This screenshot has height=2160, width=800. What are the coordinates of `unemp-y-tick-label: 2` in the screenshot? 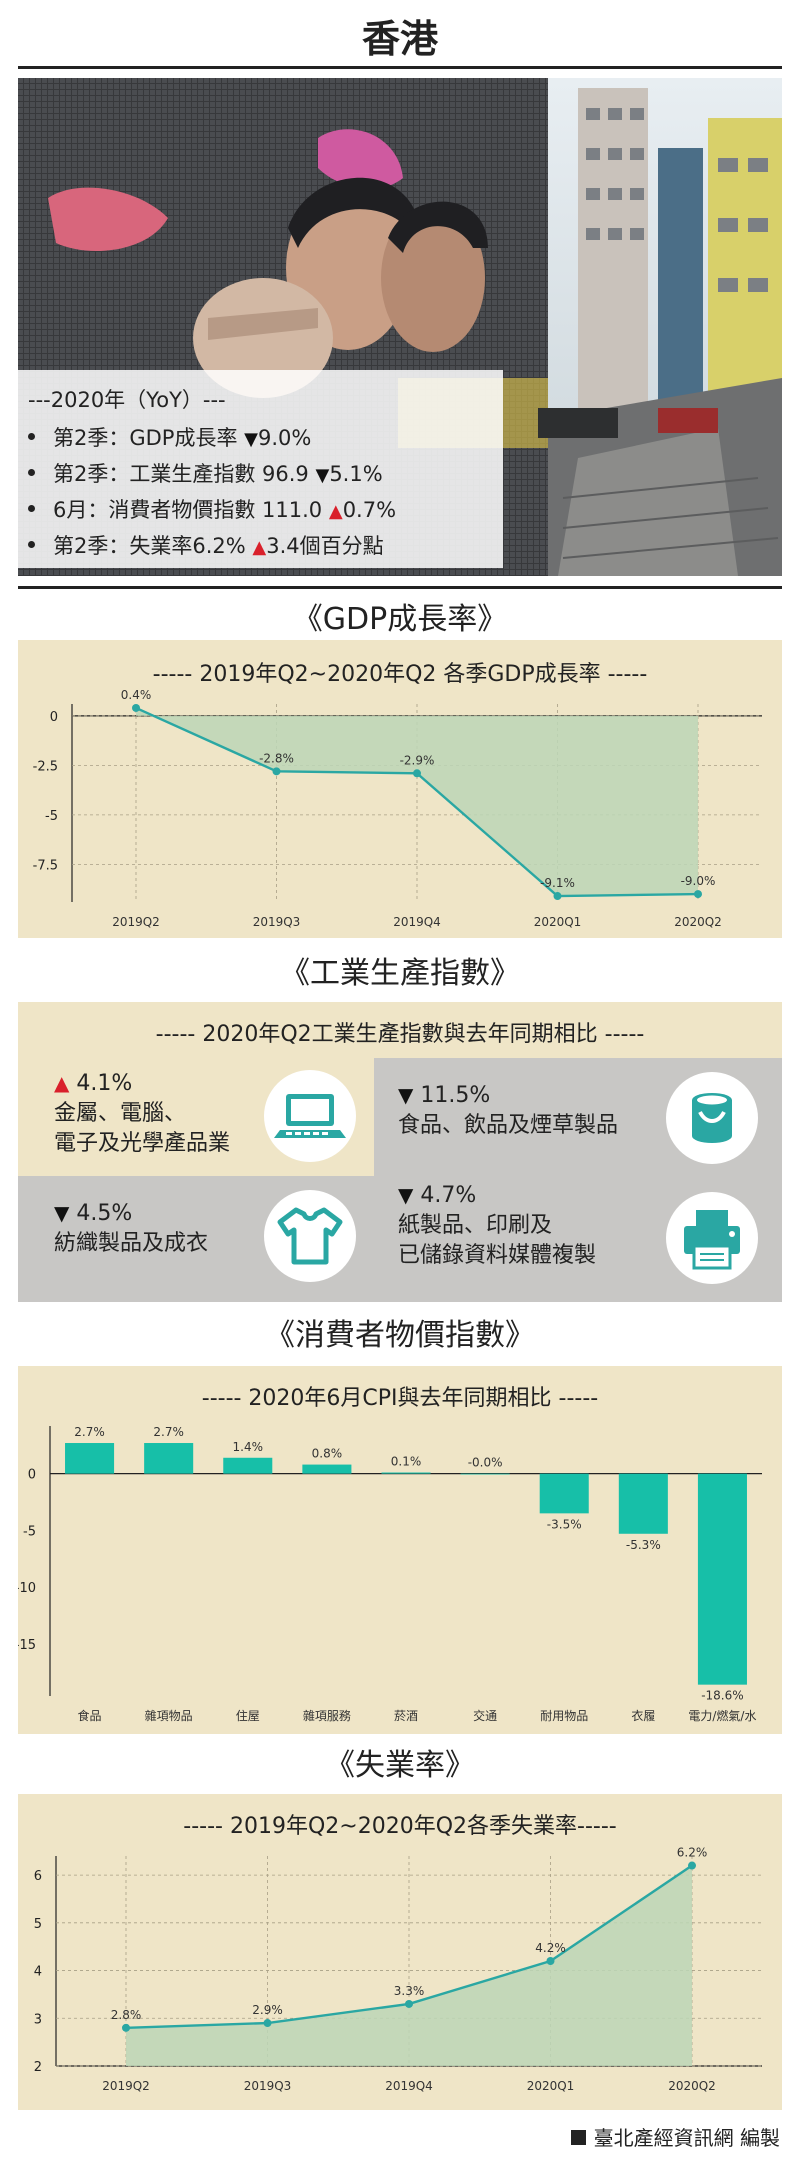 It's located at (38, 2067).